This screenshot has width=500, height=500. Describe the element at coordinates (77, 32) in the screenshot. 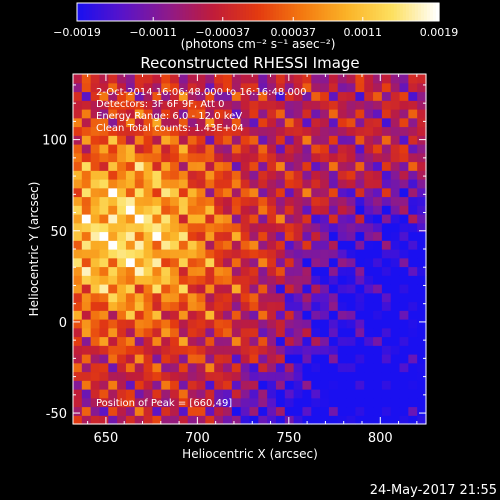

I see `colorbar-tick-label: −0.0019` at that location.